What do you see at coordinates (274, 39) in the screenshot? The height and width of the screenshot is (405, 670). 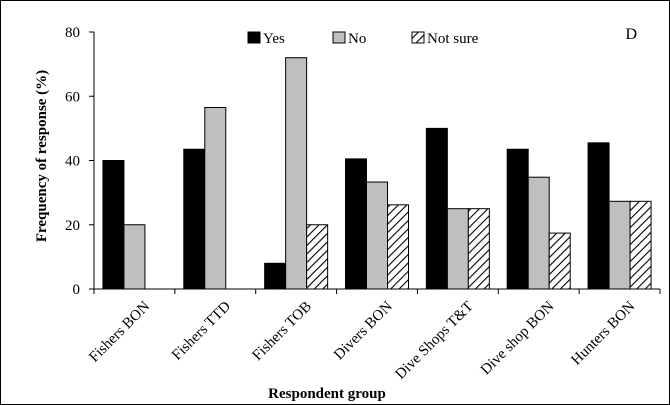 I see `legend-label: Yes` at bounding box center [274, 39].